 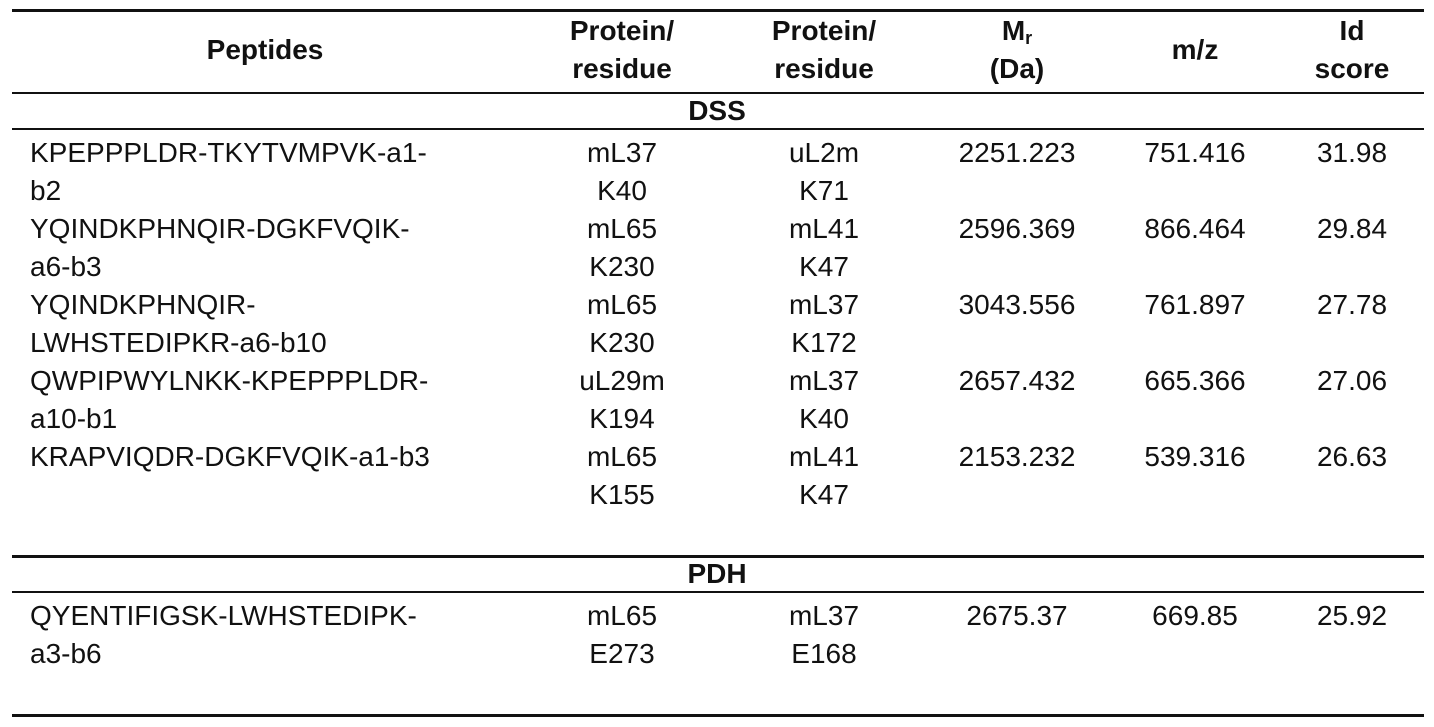 What do you see at coordinates (1013, 30) in the screenshot?
I see `header-base: M` at bounding box center [1013, 30].